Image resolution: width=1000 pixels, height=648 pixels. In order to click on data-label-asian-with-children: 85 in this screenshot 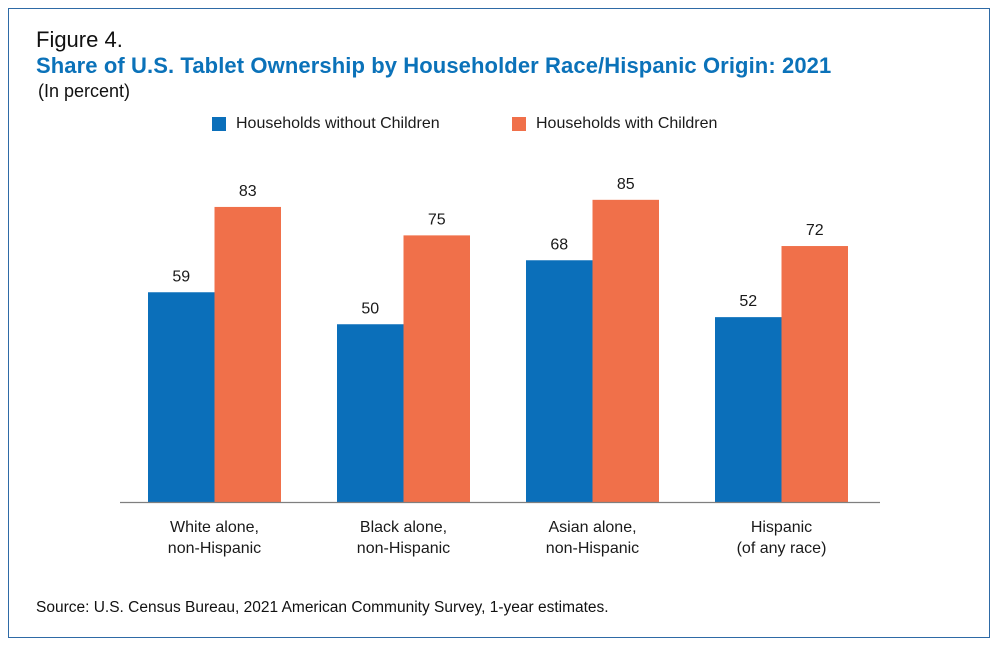, I will do `click(626, 184)`.